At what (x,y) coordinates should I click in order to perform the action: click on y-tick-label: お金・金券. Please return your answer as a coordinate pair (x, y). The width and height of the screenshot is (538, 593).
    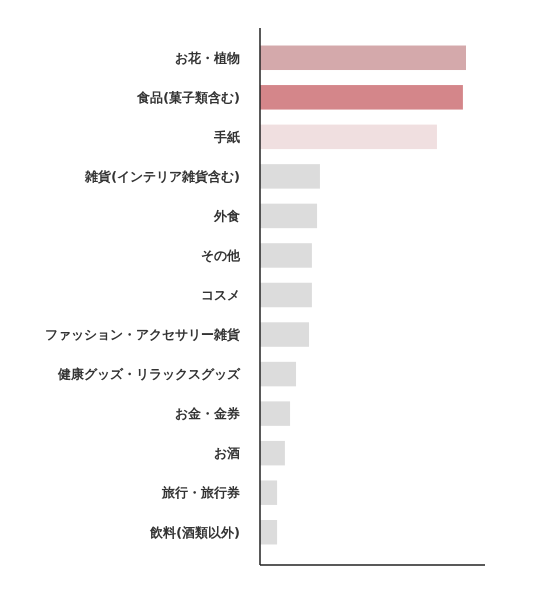
    Looking at the image, I should click on (207, 414).